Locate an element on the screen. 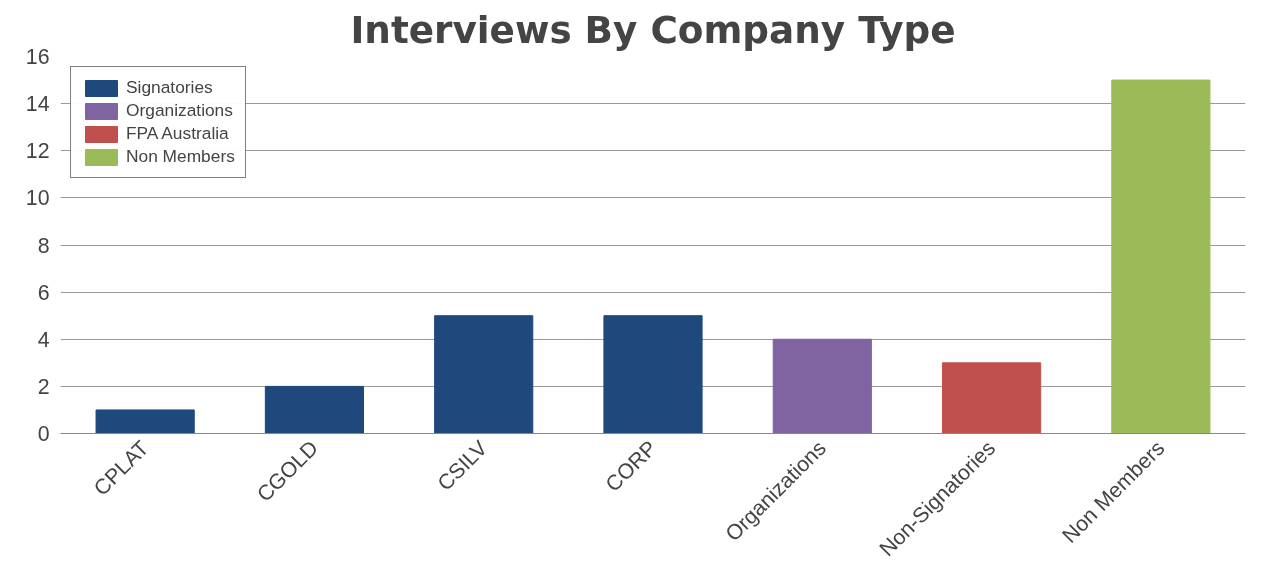 This screenshot has height=578, width=1281. y-tick-label: 6 is located at coordinates (43, 292).